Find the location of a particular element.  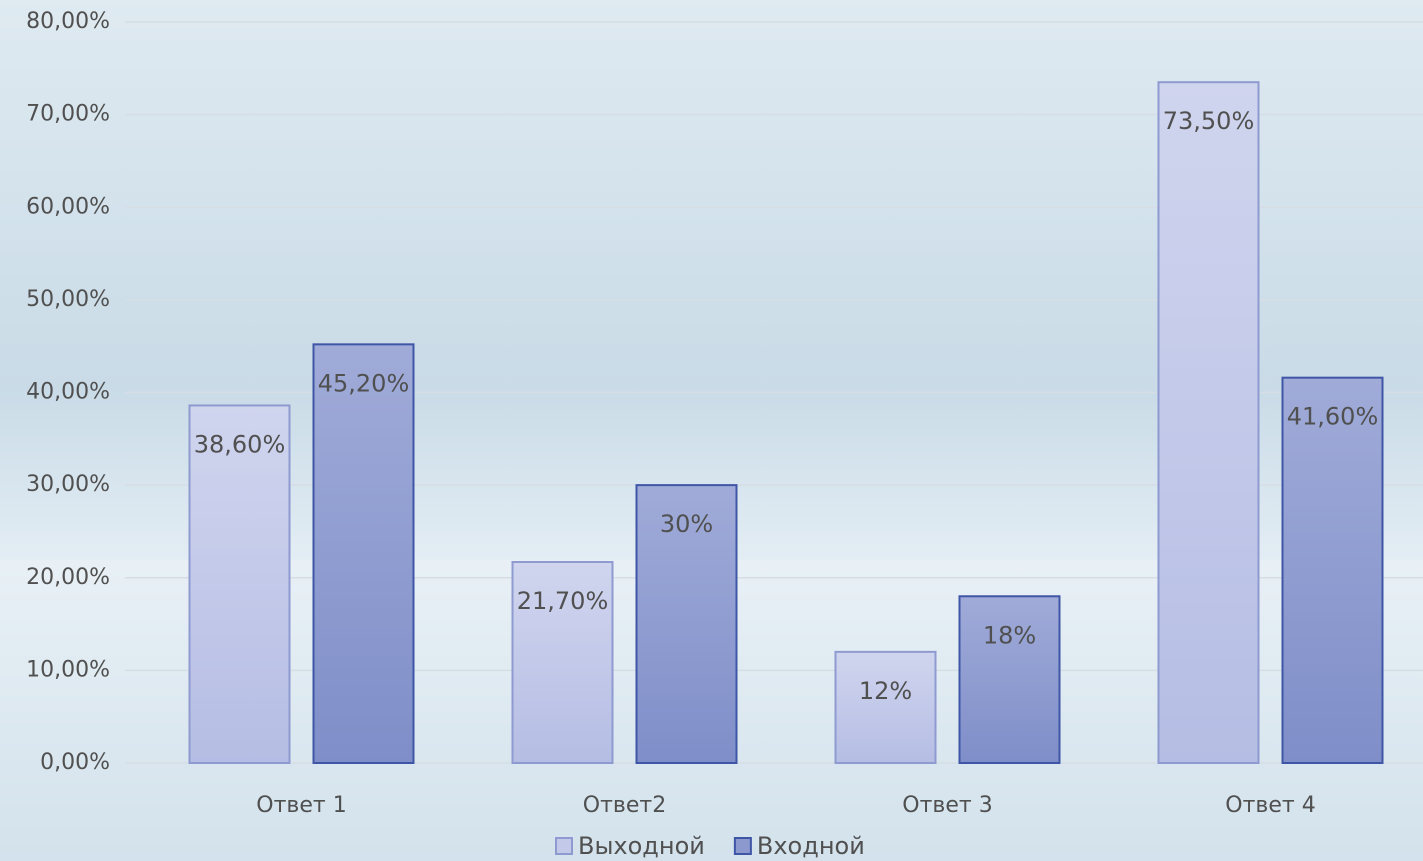

y-tick-label: 60,00% is located at coordinates (68, 206).